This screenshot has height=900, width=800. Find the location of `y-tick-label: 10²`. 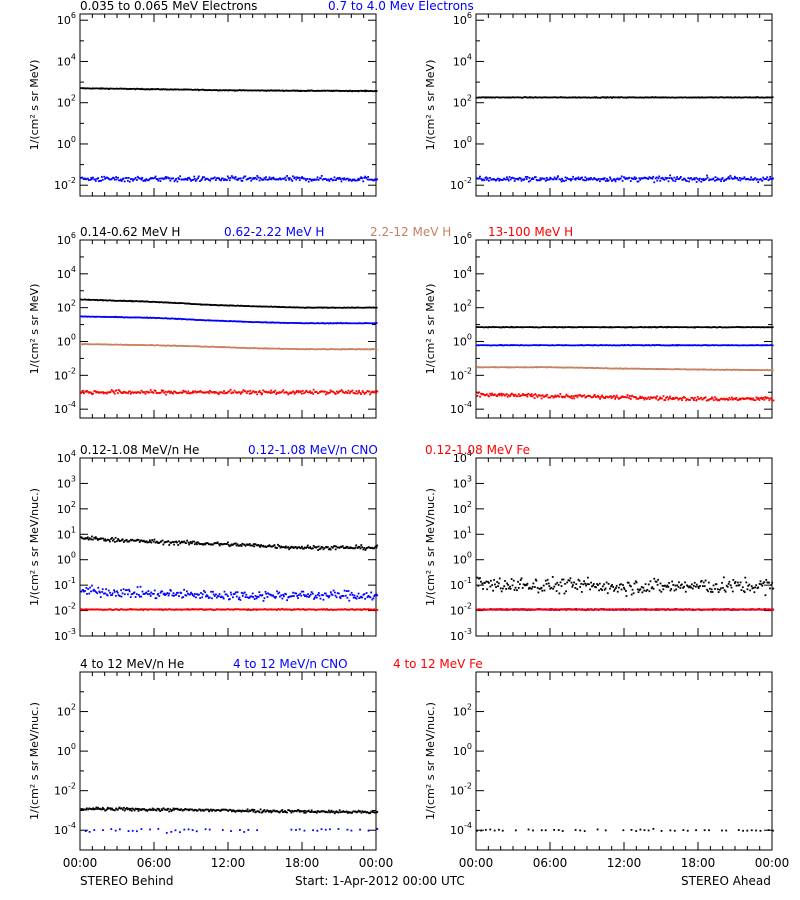

y-tick-label: 10² is located at coordinates (66, 508).